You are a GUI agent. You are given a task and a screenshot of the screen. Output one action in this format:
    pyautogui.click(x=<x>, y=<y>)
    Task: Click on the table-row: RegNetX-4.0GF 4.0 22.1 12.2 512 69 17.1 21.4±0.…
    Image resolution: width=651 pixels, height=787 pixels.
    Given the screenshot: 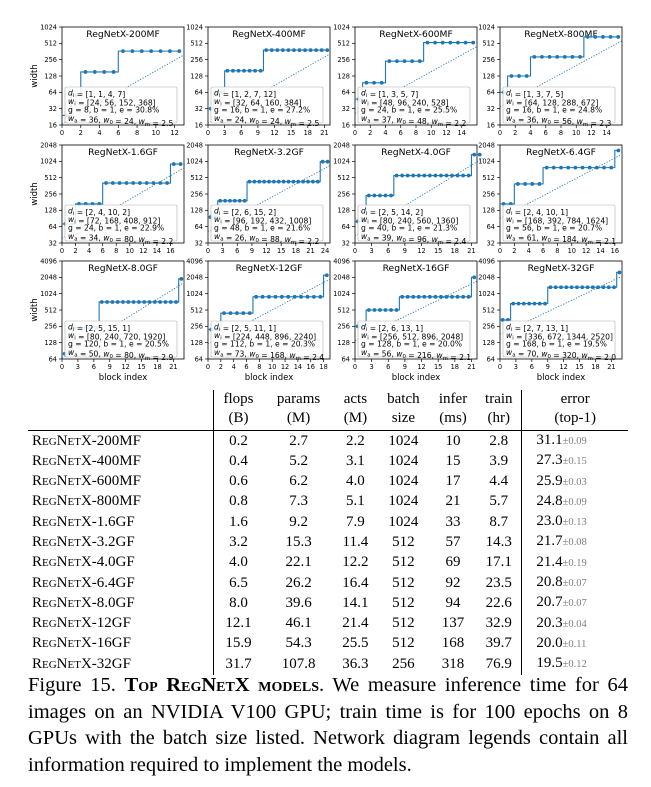 What is the action you would take?
    pyautogui.click(x=328, y=563)
    